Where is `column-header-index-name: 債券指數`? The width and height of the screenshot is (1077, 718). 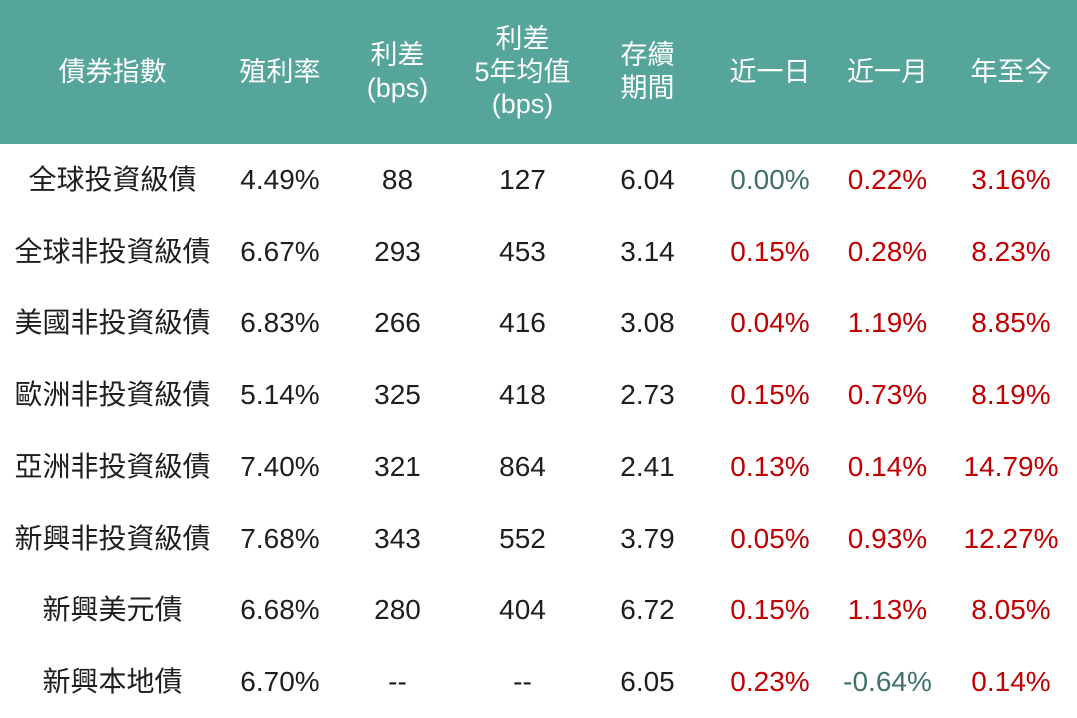 column-header-index-name: 債券指數 is located at coordinates (112, 72).